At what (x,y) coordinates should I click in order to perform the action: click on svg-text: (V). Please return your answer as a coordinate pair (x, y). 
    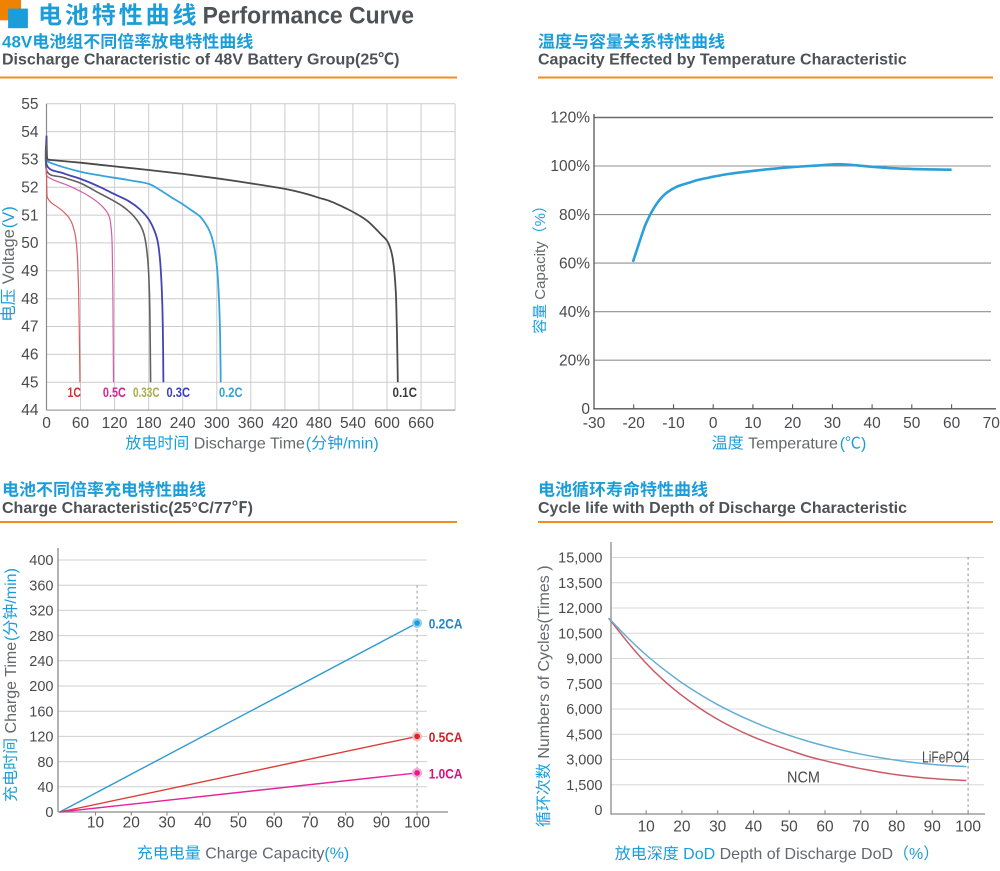
    Looking at the image, I should click on (9, 217).